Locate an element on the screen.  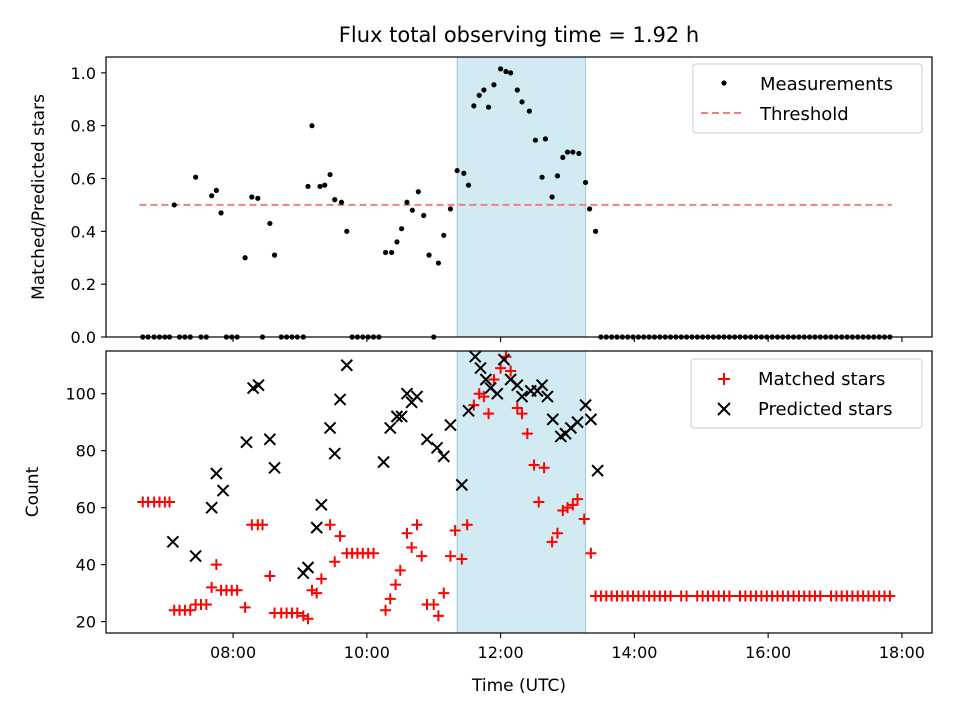
y-tick-label: 20 is located at coordinates (86, 622).